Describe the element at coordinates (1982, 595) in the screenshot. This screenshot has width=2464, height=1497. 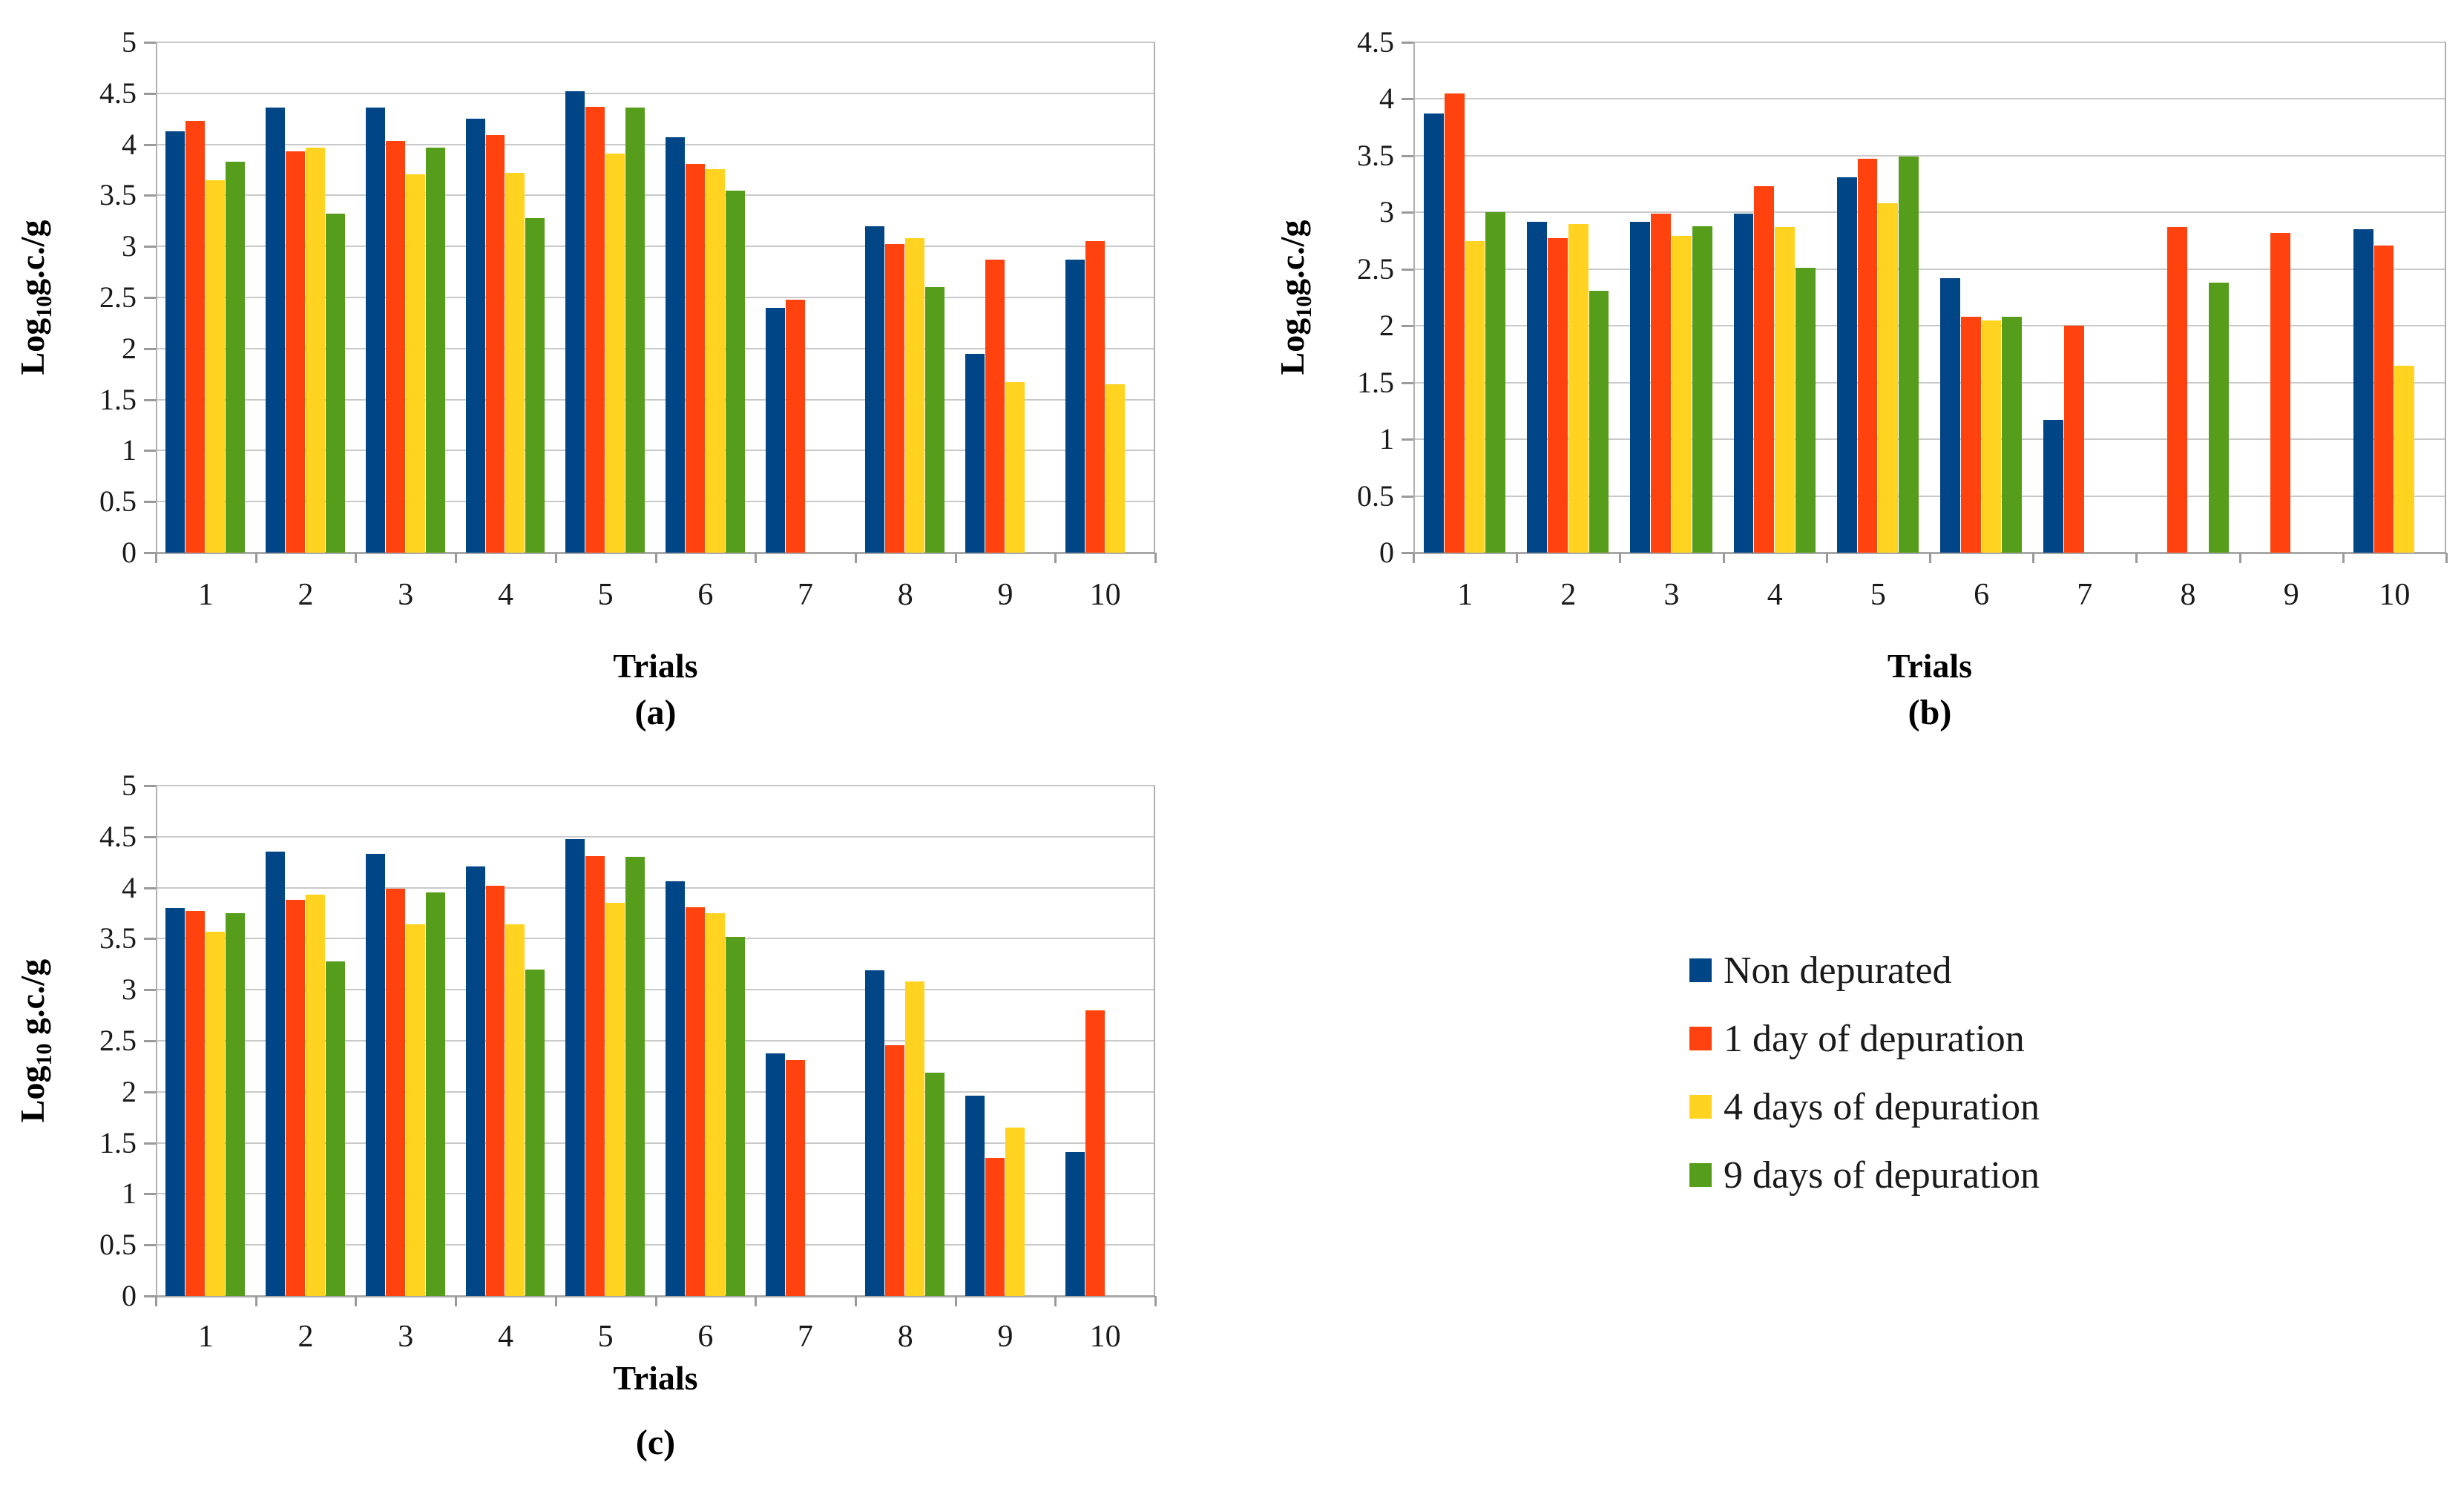
I see `x-category-label: 6` at that location.